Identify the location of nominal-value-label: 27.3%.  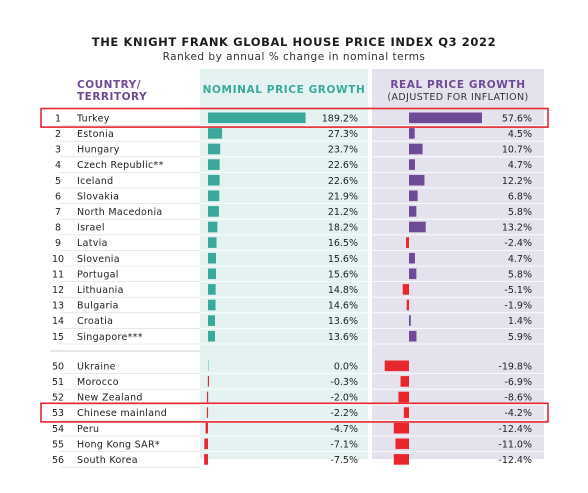
(343, 134).